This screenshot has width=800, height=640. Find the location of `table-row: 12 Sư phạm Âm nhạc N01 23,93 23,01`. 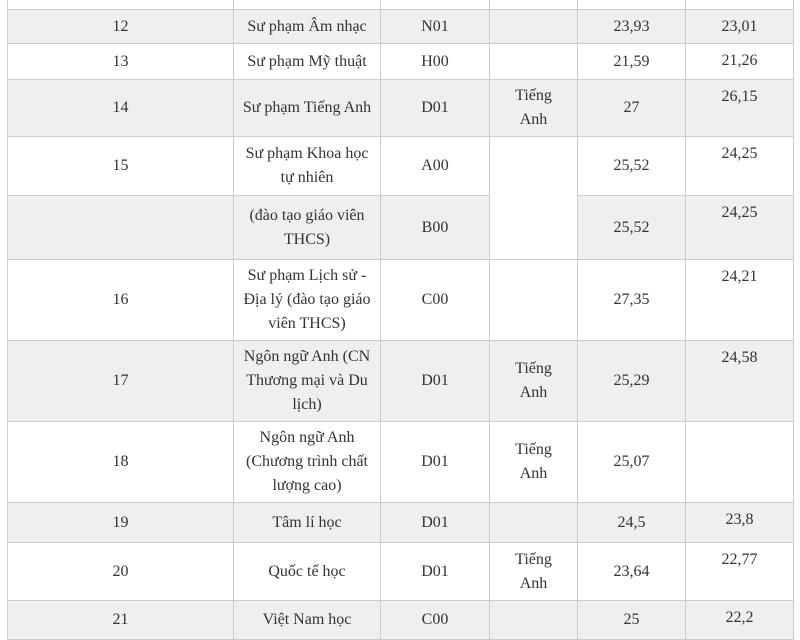

table-row: 12 Sư phạm Âm nhạc N01 23,93 23,01 is located at coordinates (400, 26).